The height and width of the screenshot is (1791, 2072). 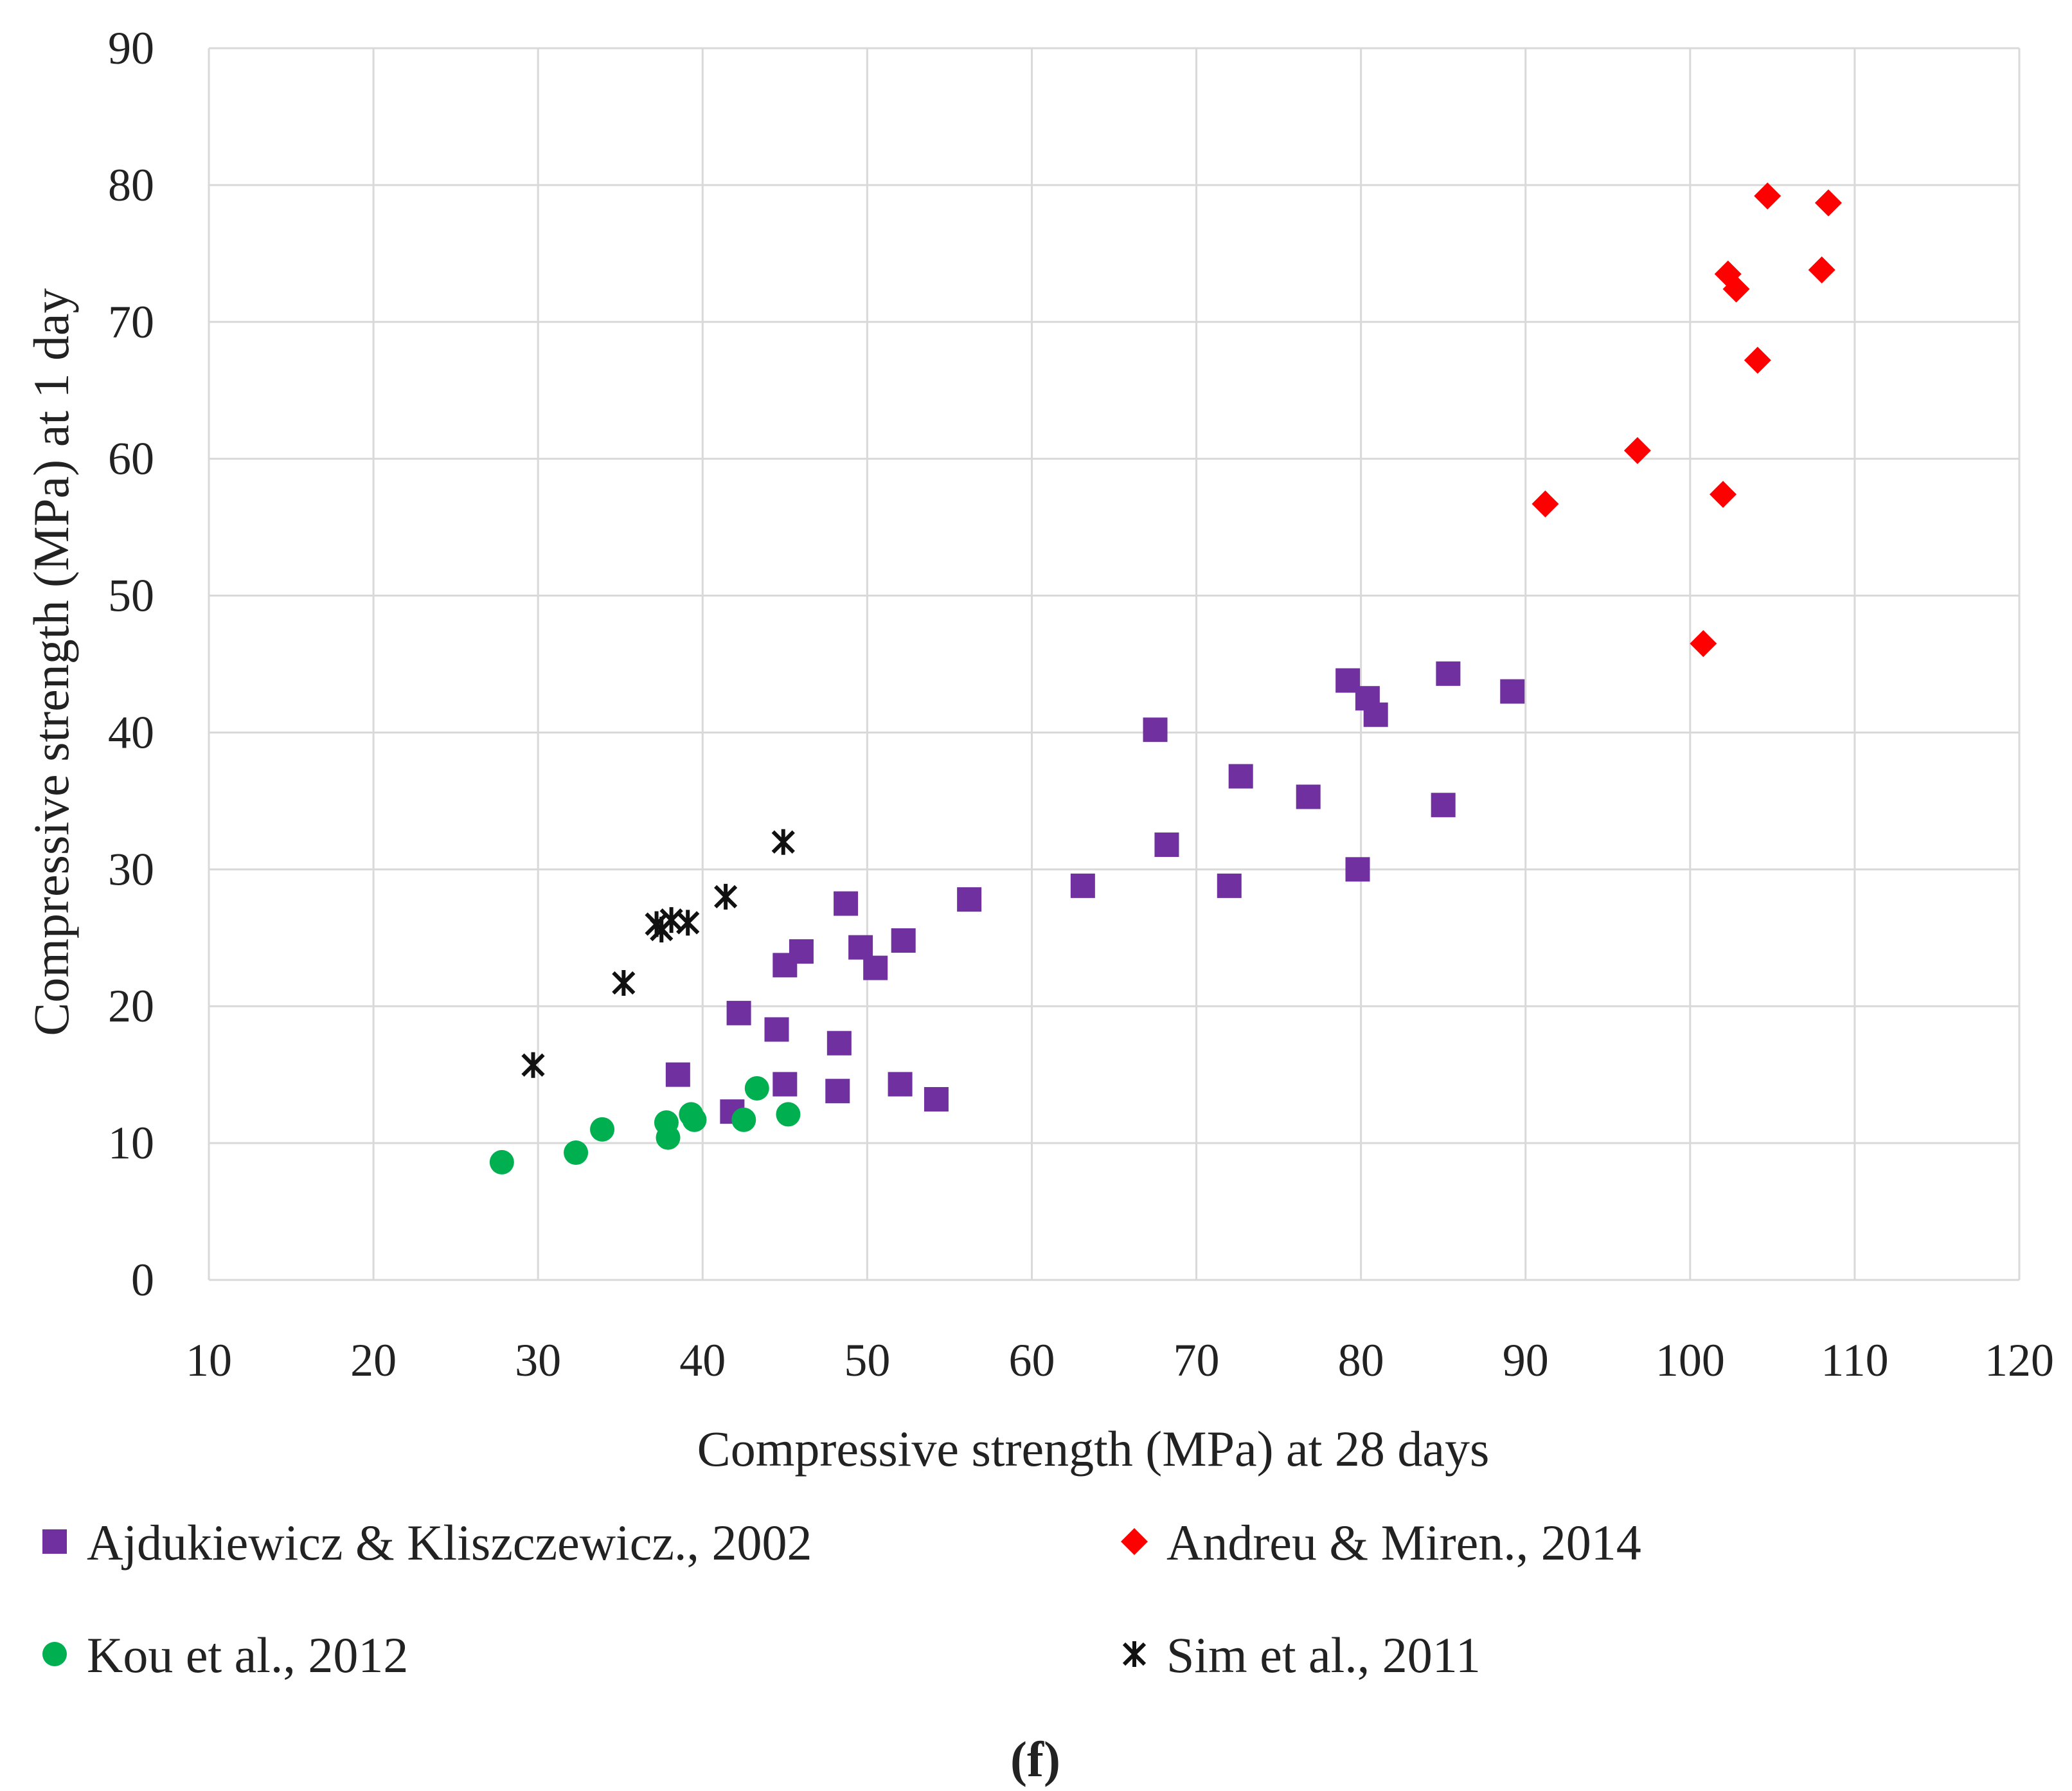 I want to click on y-tick-label: 30, so click(x=131, y=869).